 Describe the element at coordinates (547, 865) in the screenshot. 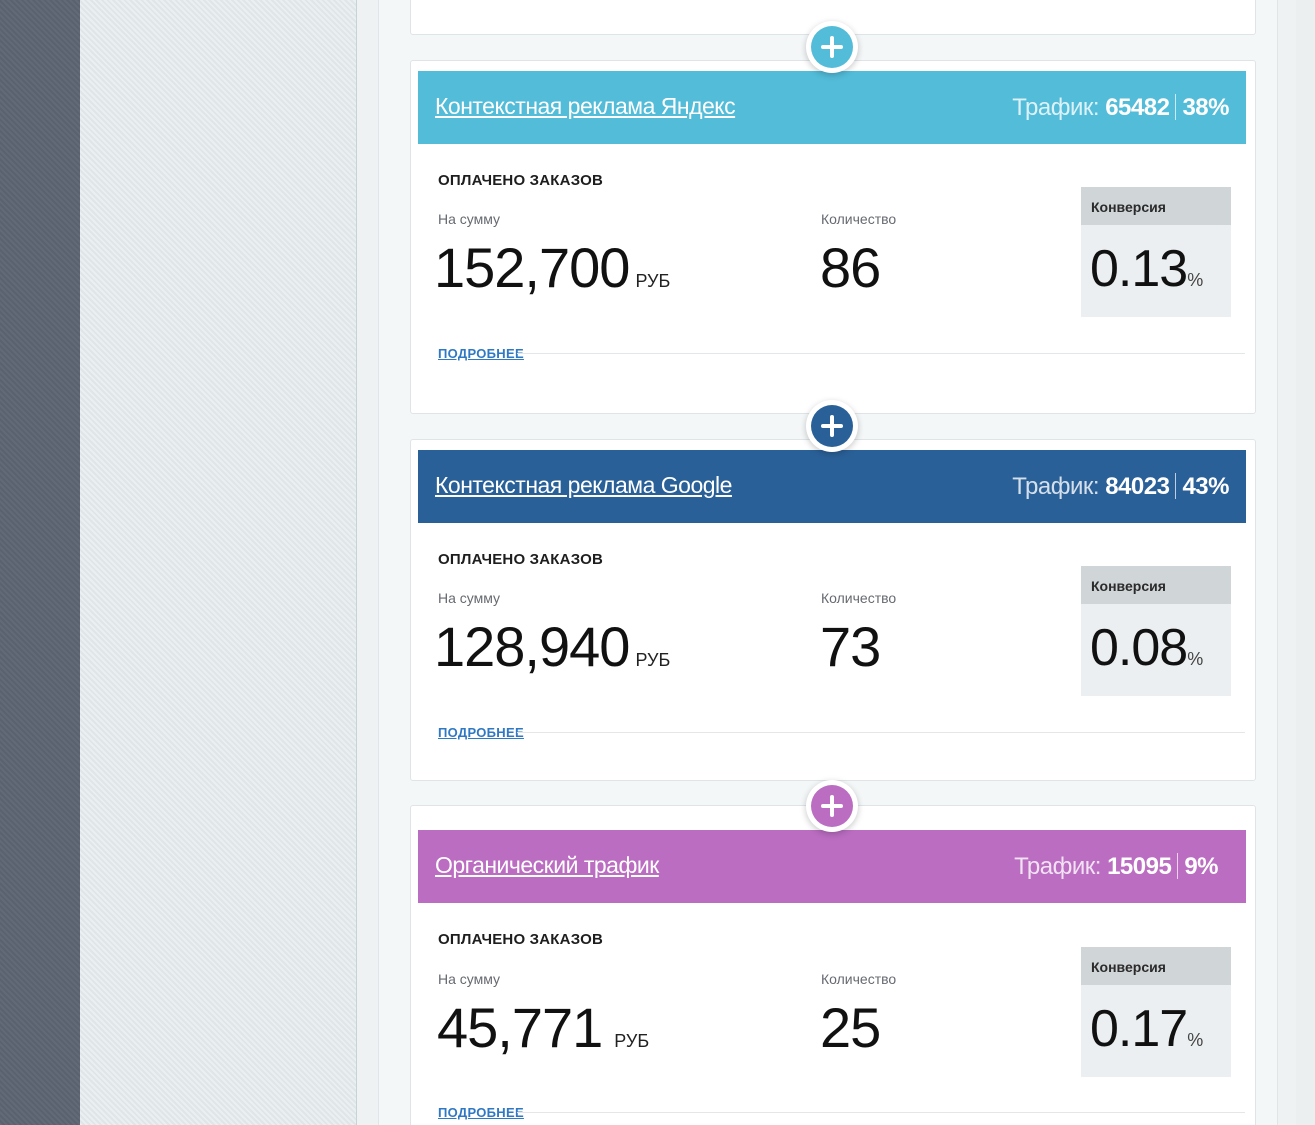

I see `channel-title-link: Органический трафик` at that location.